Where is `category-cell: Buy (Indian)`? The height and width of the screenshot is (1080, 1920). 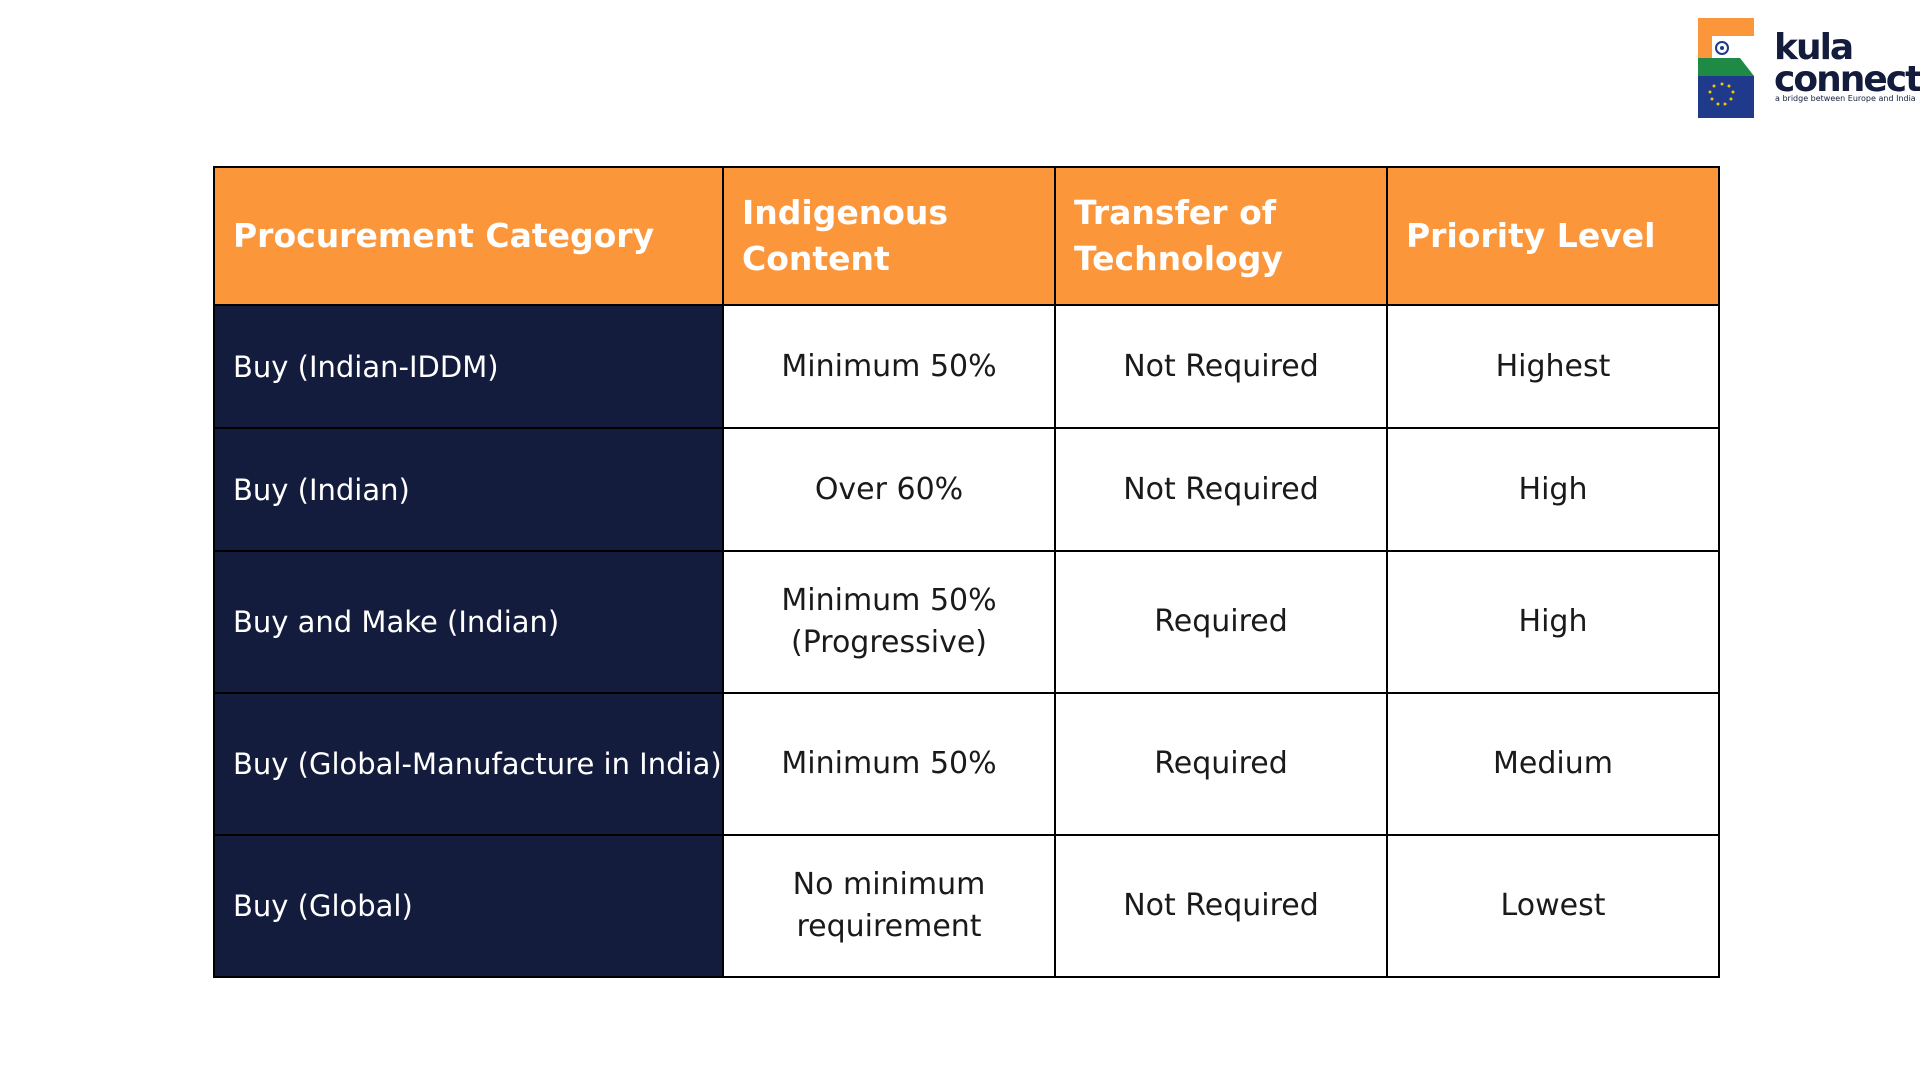 category-cell: Buy (Indian) is located at coordinates (468, 489).